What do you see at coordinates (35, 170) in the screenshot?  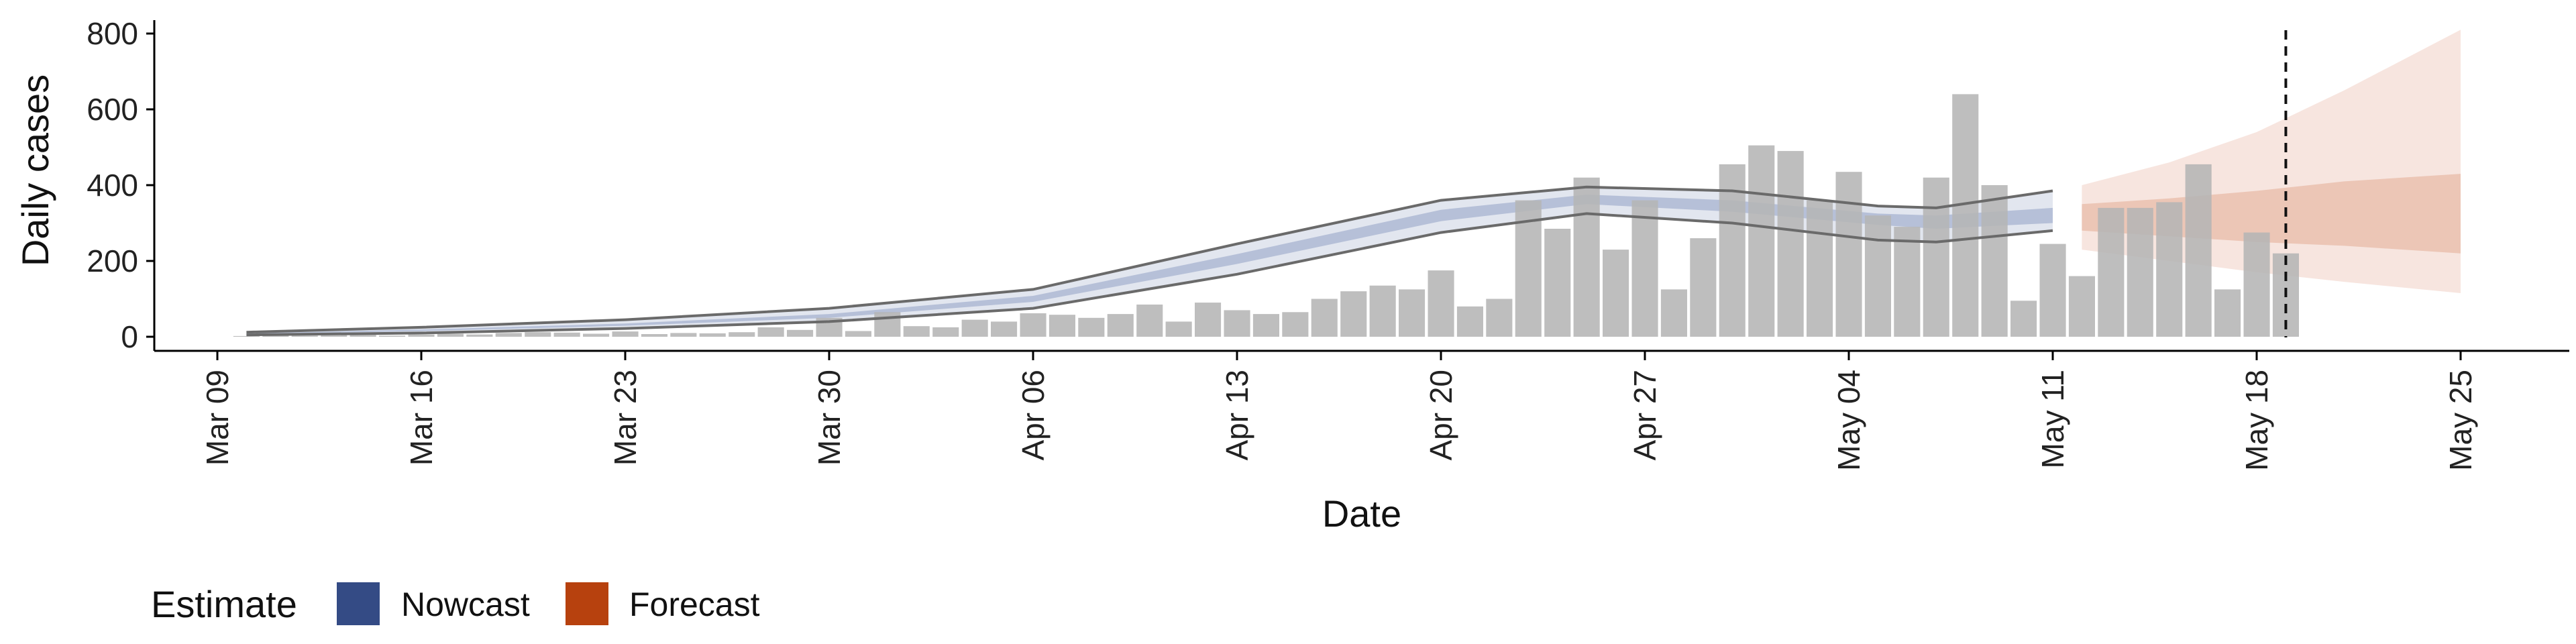 I see `y-axis-title: Daily cases` at bounding box center [35, 170].